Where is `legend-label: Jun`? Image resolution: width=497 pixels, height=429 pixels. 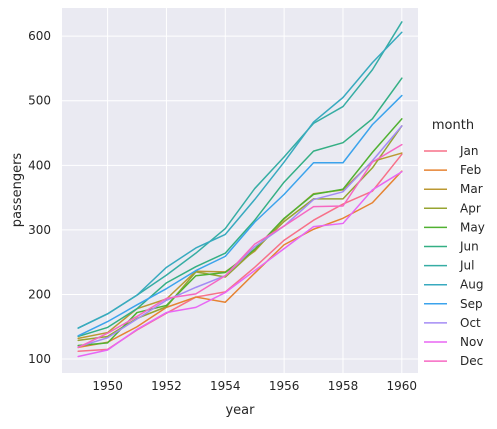 legend-label: Jun is located at coordinates (469, 247).